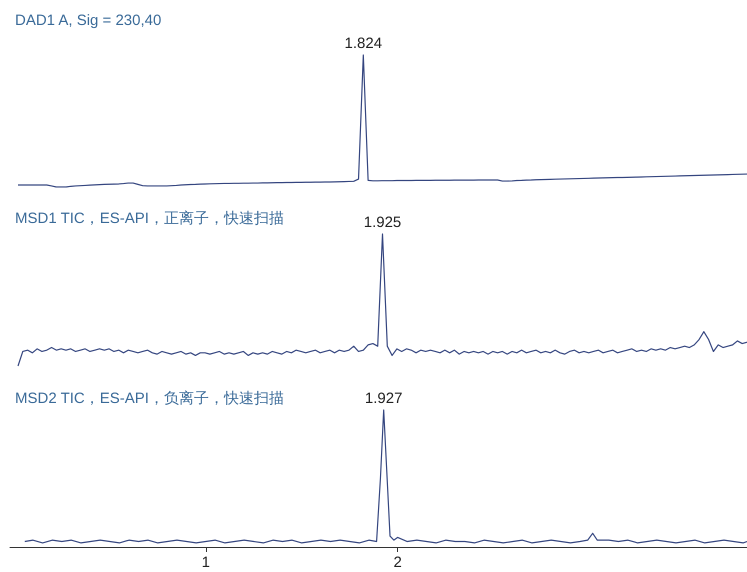  I want to click on annotation: 1.927, so click(383, 398).